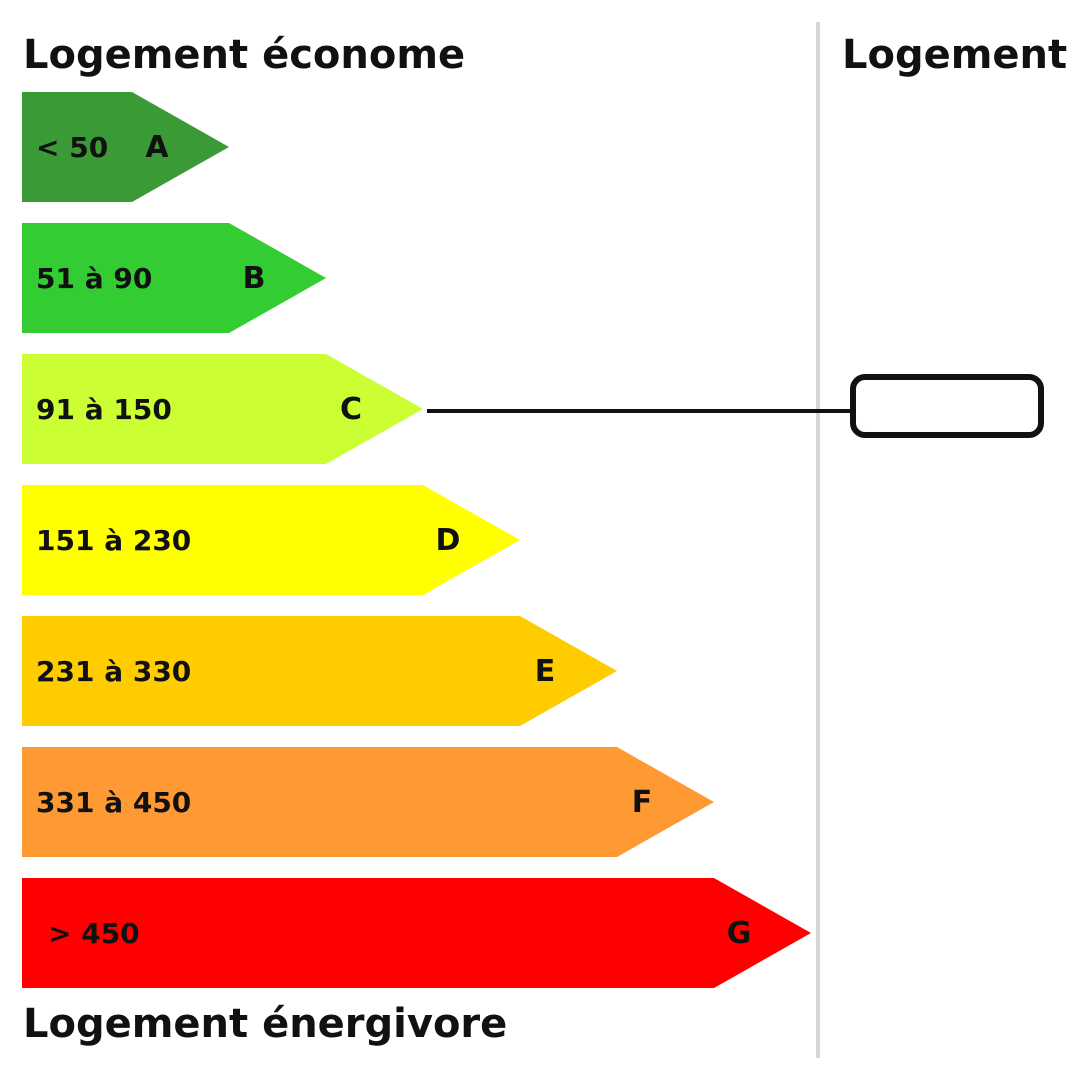  Describe the element at coordinates (351, 409) in the screenshot. I see `band-letter: C` at that location.